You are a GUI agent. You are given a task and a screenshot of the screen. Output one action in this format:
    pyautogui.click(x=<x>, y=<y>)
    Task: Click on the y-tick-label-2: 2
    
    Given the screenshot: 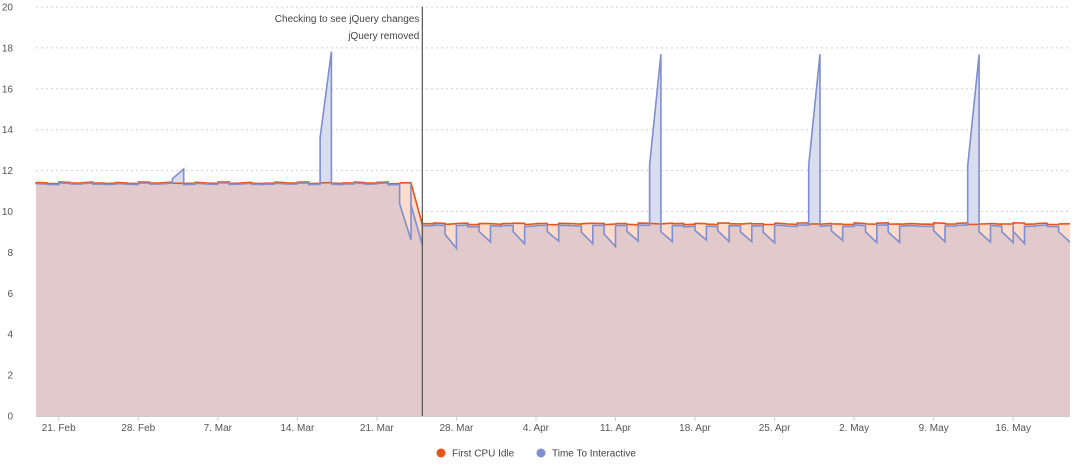 What is the action you would take?
    pyautogui.click(x=10, y=376)
    